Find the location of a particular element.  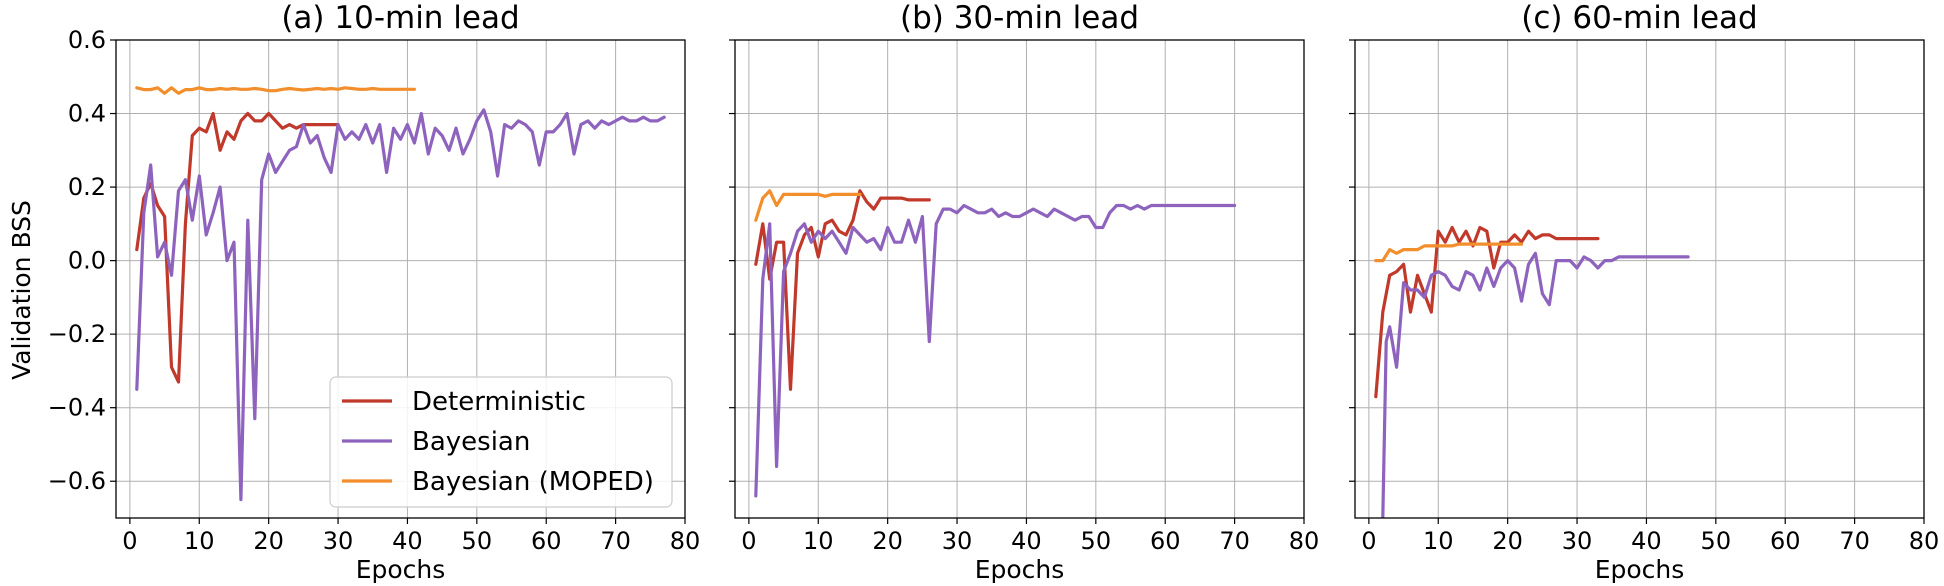

y-tick-label: −0.2 is located at coordinates (77, 334).